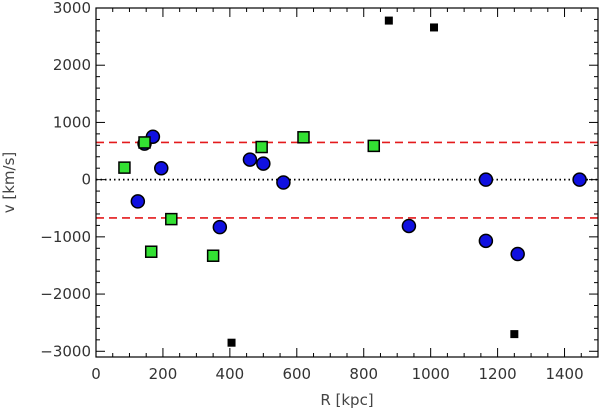  What do you see at coordinates (65, 294) in the screenshot?
I see `y-tick-label: −2000` at bounding box center [65, 294].